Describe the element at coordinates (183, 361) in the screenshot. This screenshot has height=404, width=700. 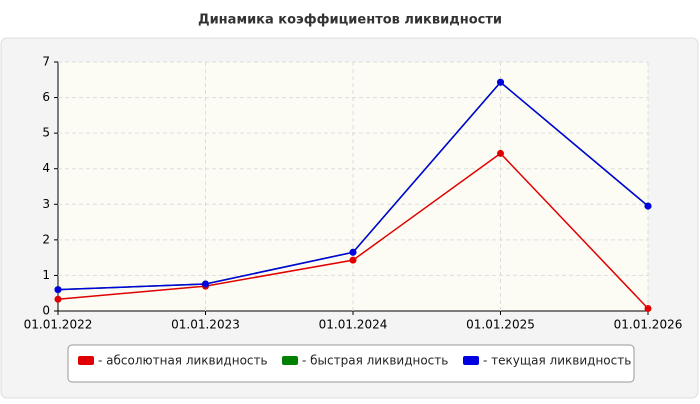
I see `legend-label: - абсолютная ликвидность` at that location.